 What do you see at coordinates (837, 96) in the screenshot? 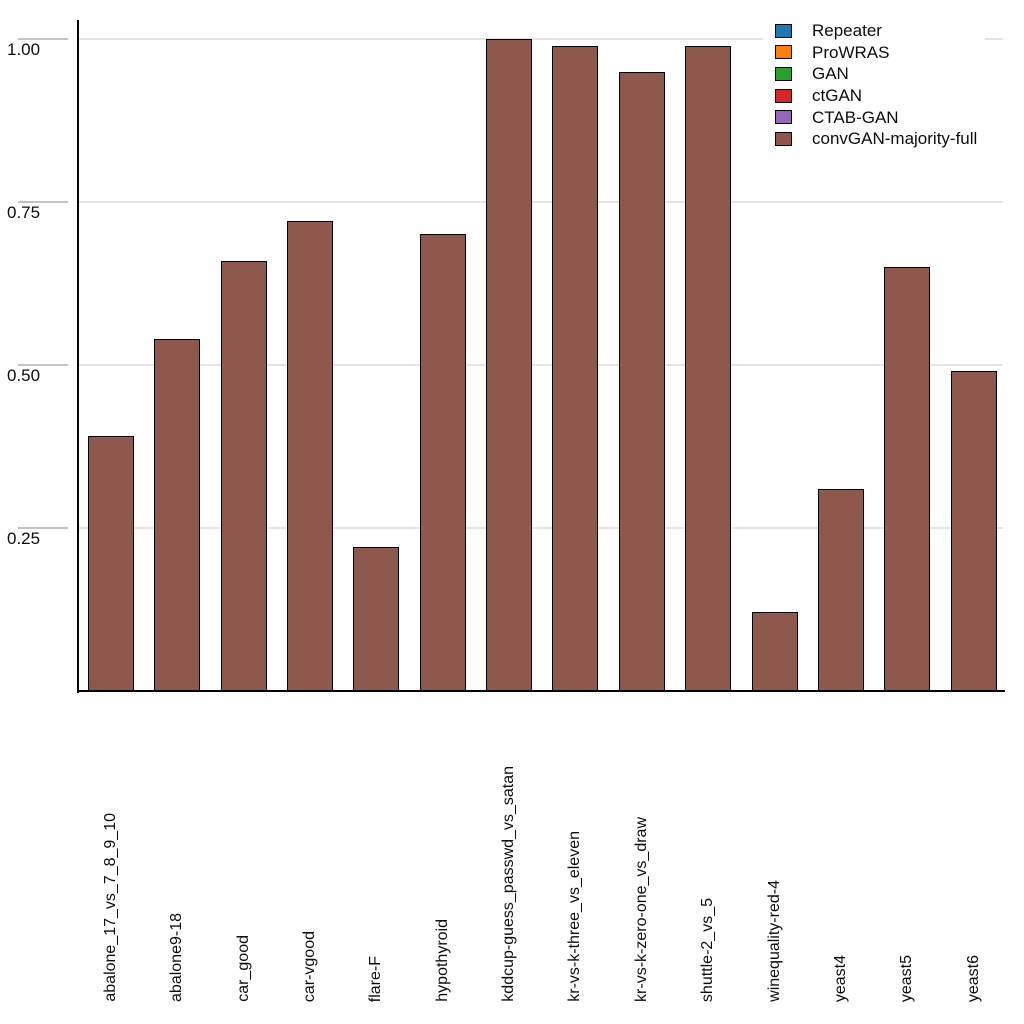
I see `legend-label: ctGAN` at bounding box center [837, 96].